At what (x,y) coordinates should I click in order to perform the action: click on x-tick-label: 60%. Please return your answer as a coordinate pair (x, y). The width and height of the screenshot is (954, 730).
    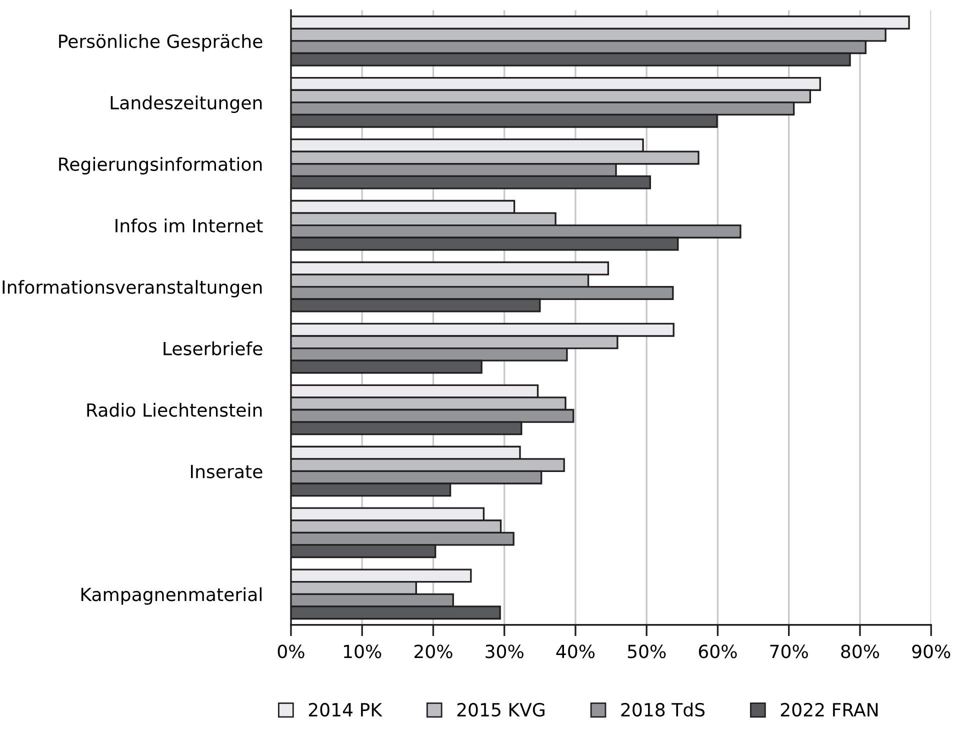
    Looking at the image, I should click on (717, 651).